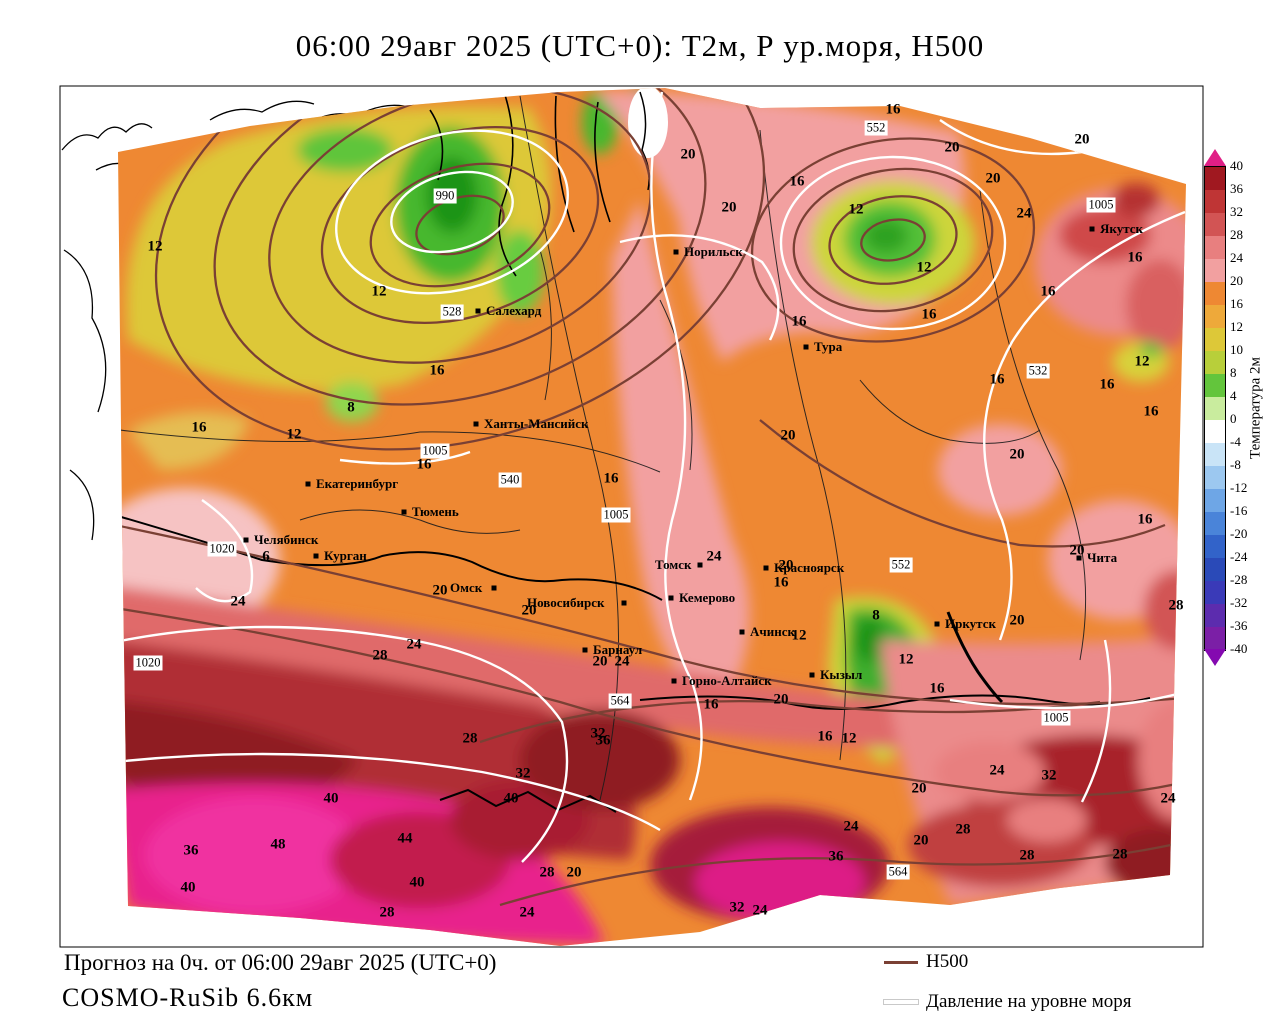  What do you see at coordinates (1215, 157) in the screenshot?
I see `colorbar-above-arrow` at bounding box center [1215, 157].